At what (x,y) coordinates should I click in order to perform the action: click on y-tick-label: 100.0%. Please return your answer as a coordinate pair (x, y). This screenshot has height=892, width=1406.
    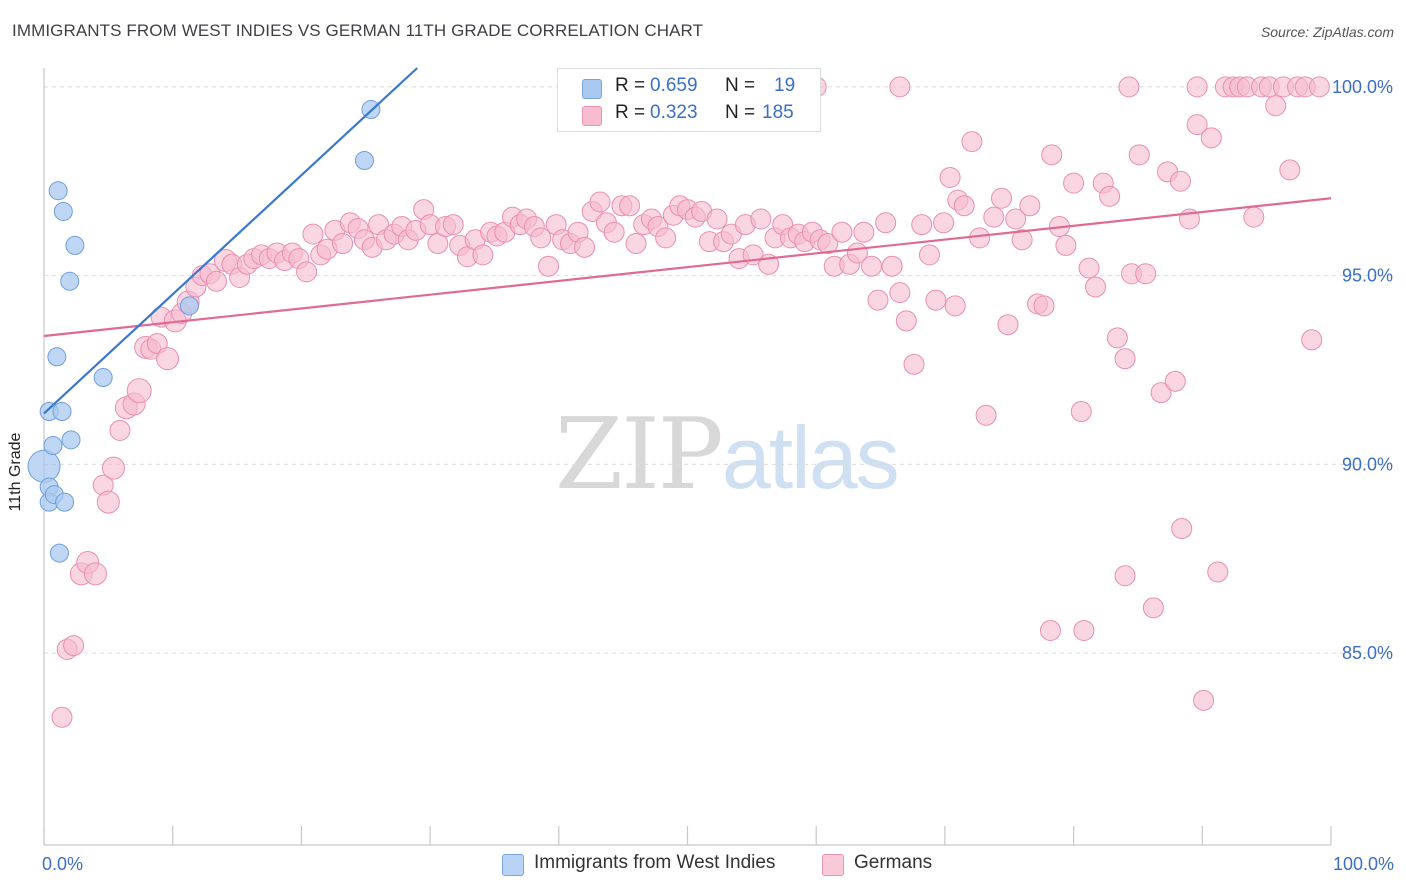
    Looking at the image, I should click on (1362, 87).